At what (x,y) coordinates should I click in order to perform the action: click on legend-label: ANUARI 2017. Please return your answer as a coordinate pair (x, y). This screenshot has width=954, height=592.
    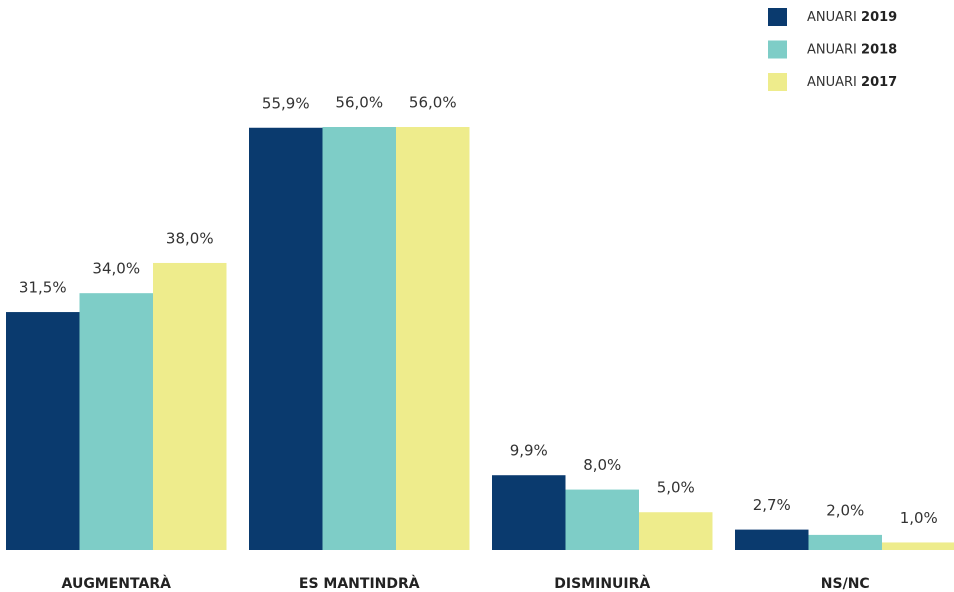
    Looking at the image, I should click on (852, 82).